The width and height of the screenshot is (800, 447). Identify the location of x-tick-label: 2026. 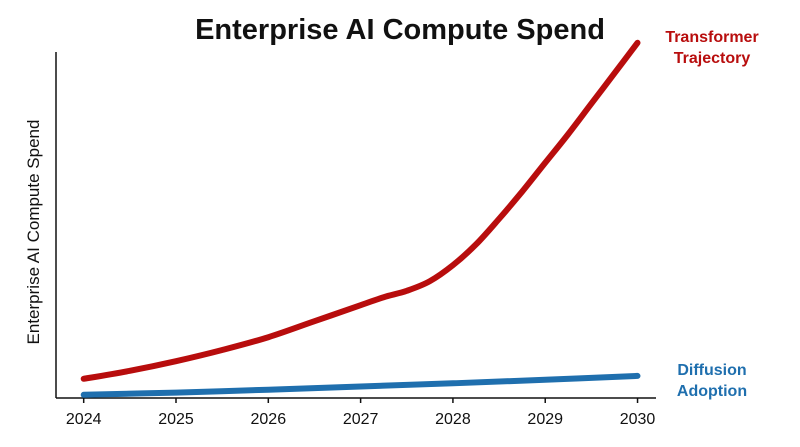
(269, 419).